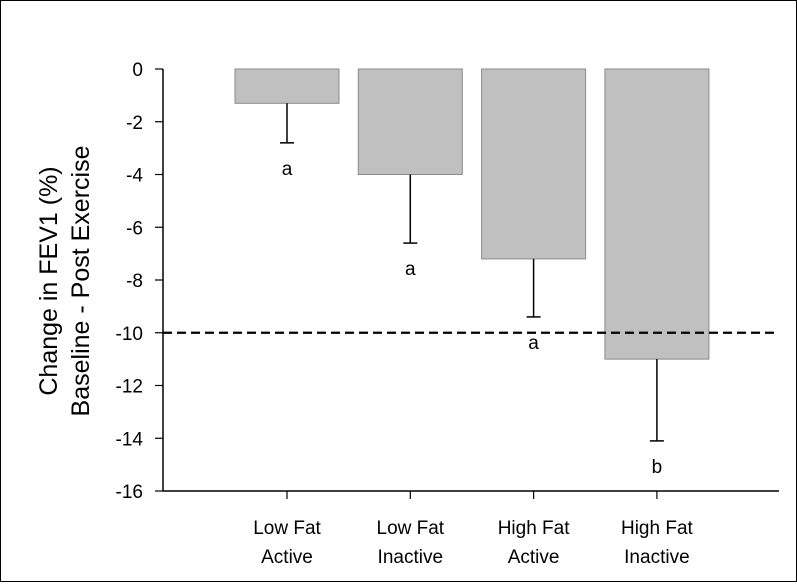 The height and width of the screenshot is (586, 797). What do you see at coordinates (49, 280) in the screenshot?
I see `y-axis-title-line1: Change in FEV1 (%)` at bounding box center [49, 280].